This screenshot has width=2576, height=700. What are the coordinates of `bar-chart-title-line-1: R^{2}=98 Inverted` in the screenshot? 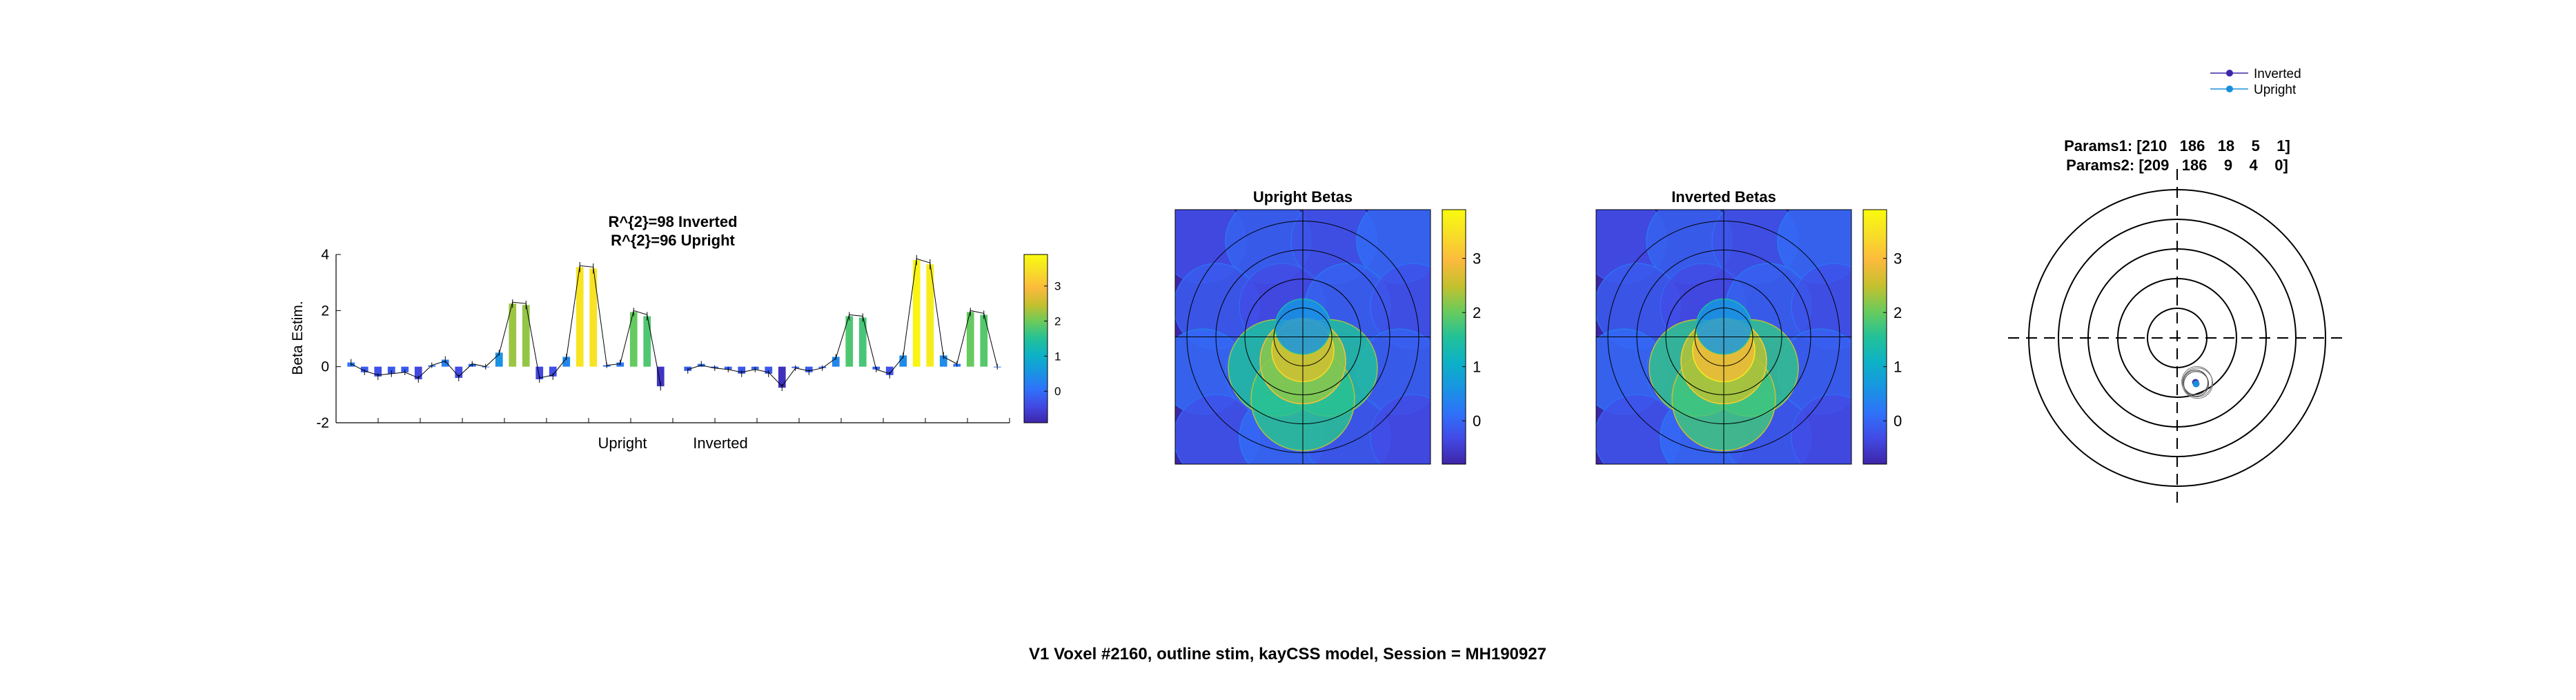 It's located at (672, 222).